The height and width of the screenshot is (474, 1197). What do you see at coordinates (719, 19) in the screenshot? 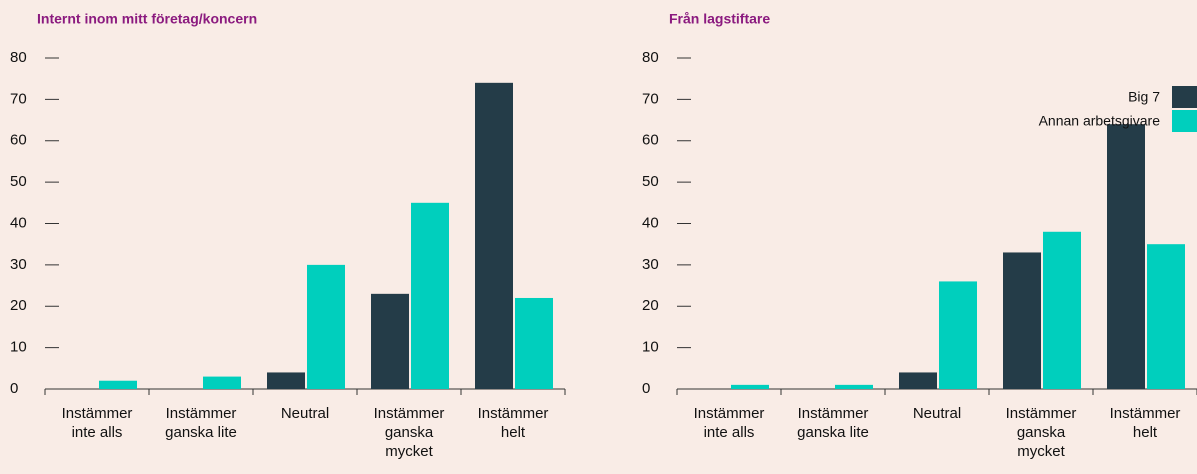
I see `chart-title: Från lagstiftare` at bounding box center [719, 19].